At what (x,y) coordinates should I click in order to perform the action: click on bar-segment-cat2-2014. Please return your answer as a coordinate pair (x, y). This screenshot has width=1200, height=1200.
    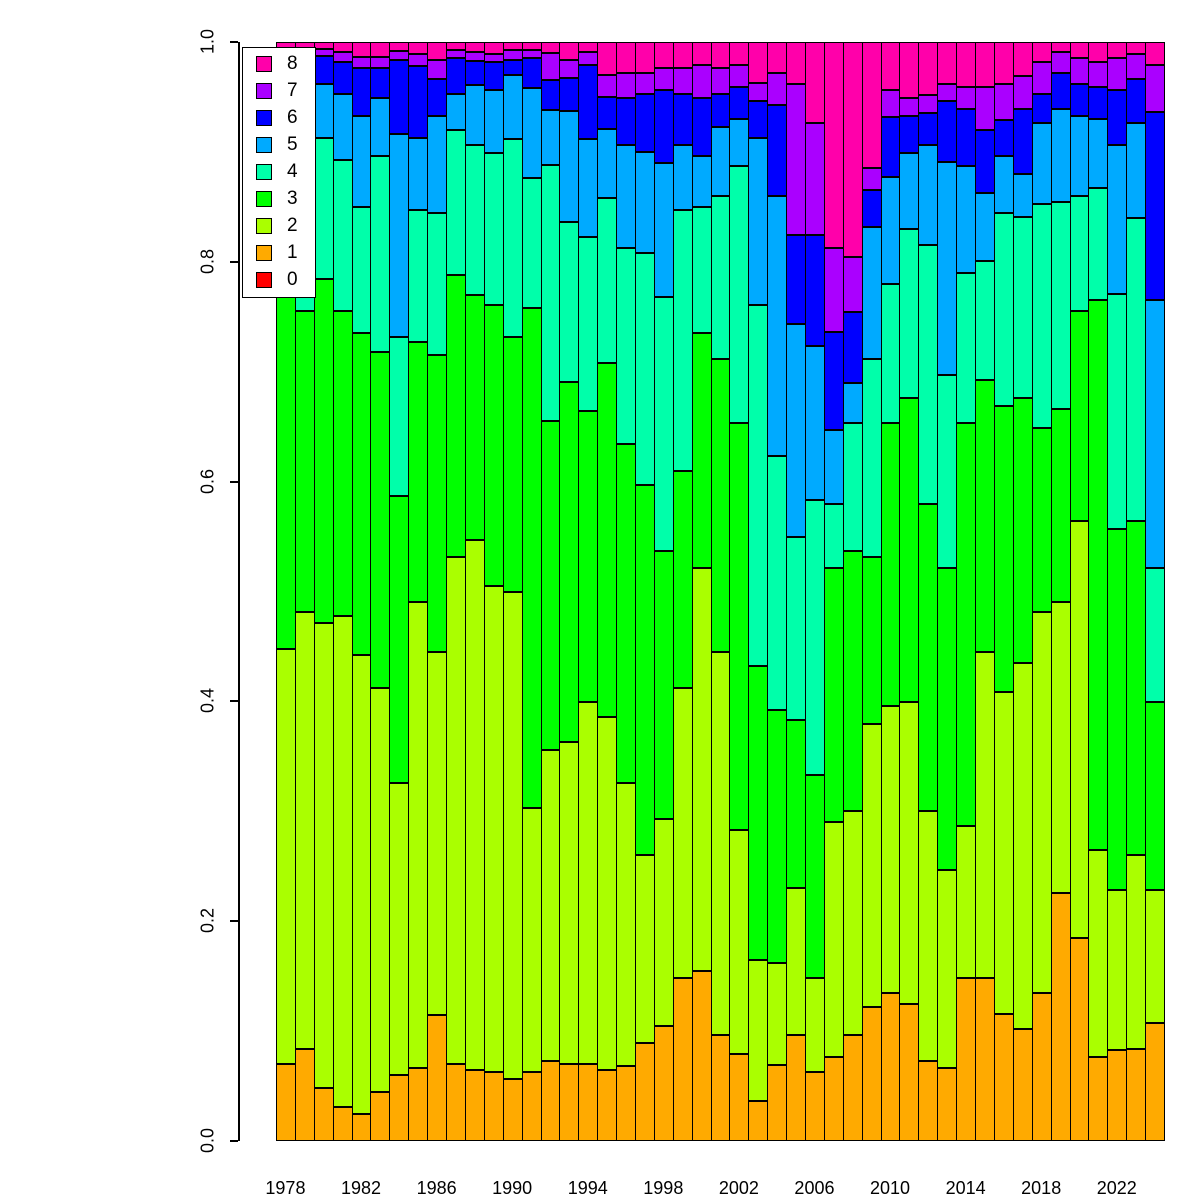
    Looking at the image, I should click on (966, 902).